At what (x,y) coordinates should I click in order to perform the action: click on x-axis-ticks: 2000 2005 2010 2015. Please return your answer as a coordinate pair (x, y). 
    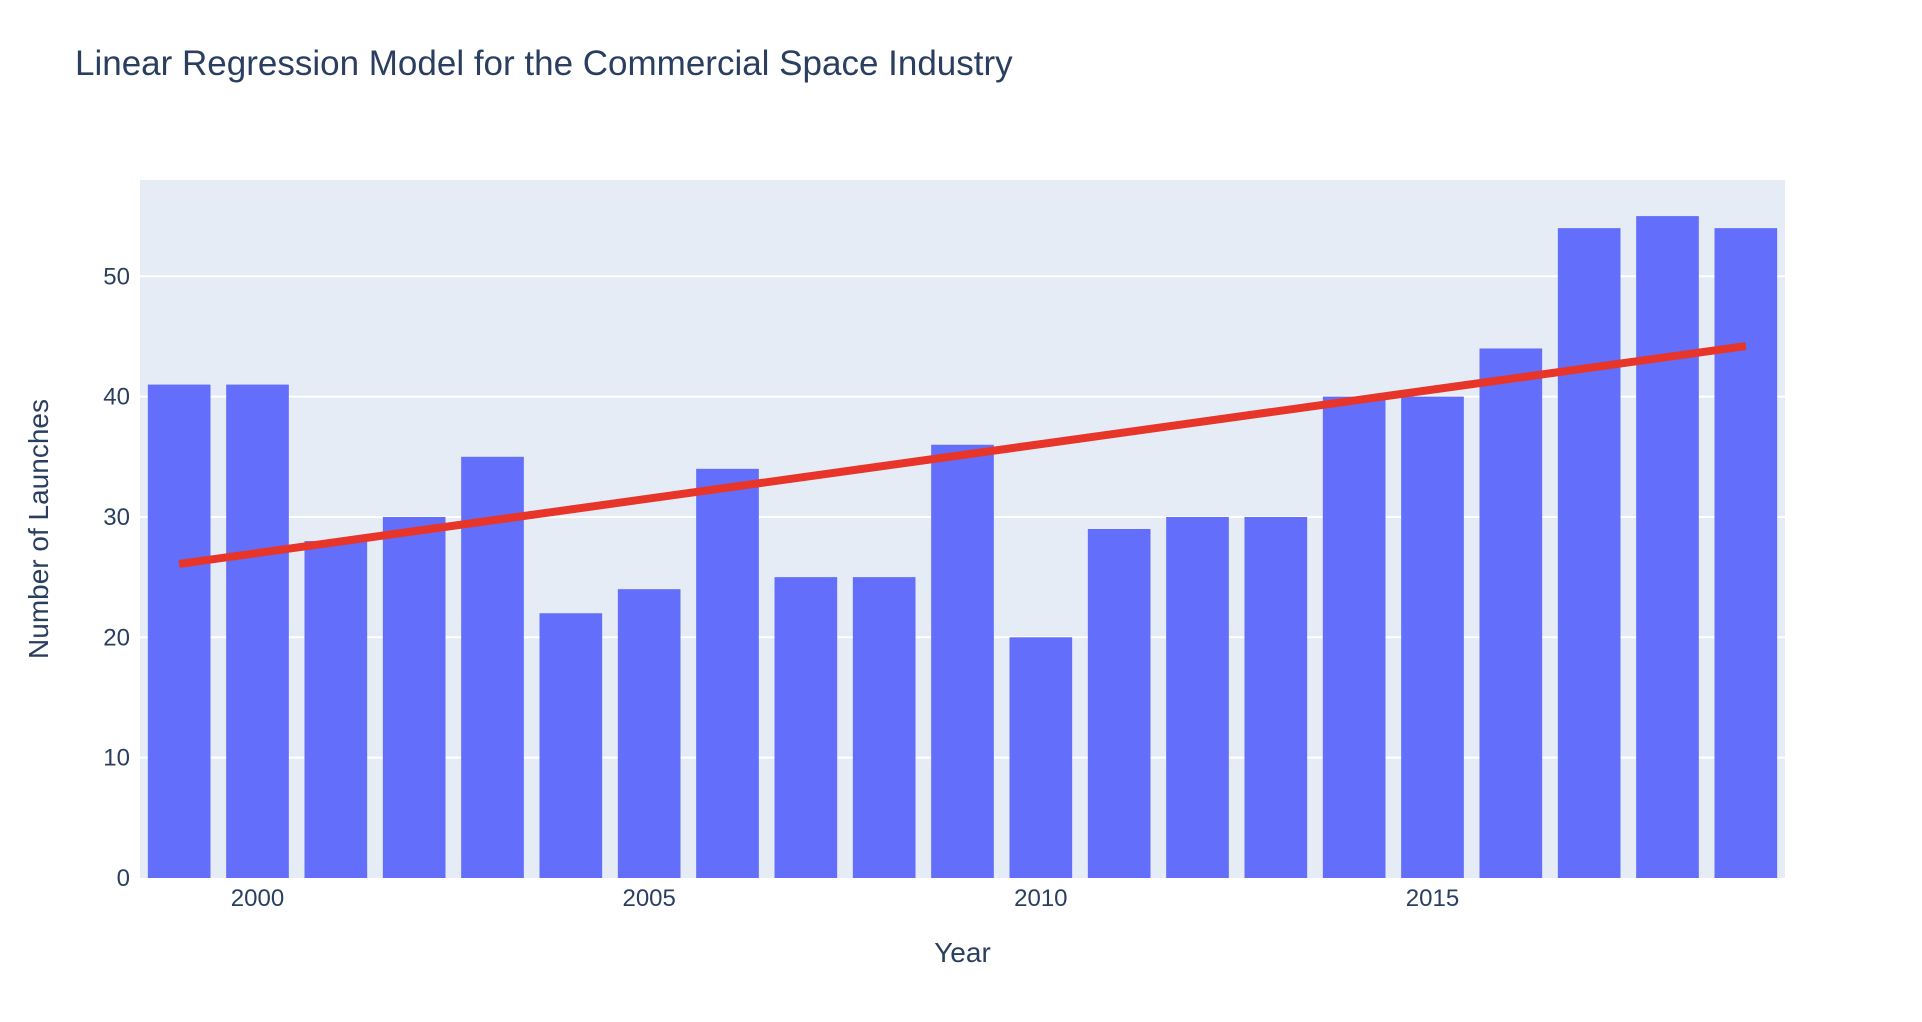
    Looking at the image, I should click on (845, 898).